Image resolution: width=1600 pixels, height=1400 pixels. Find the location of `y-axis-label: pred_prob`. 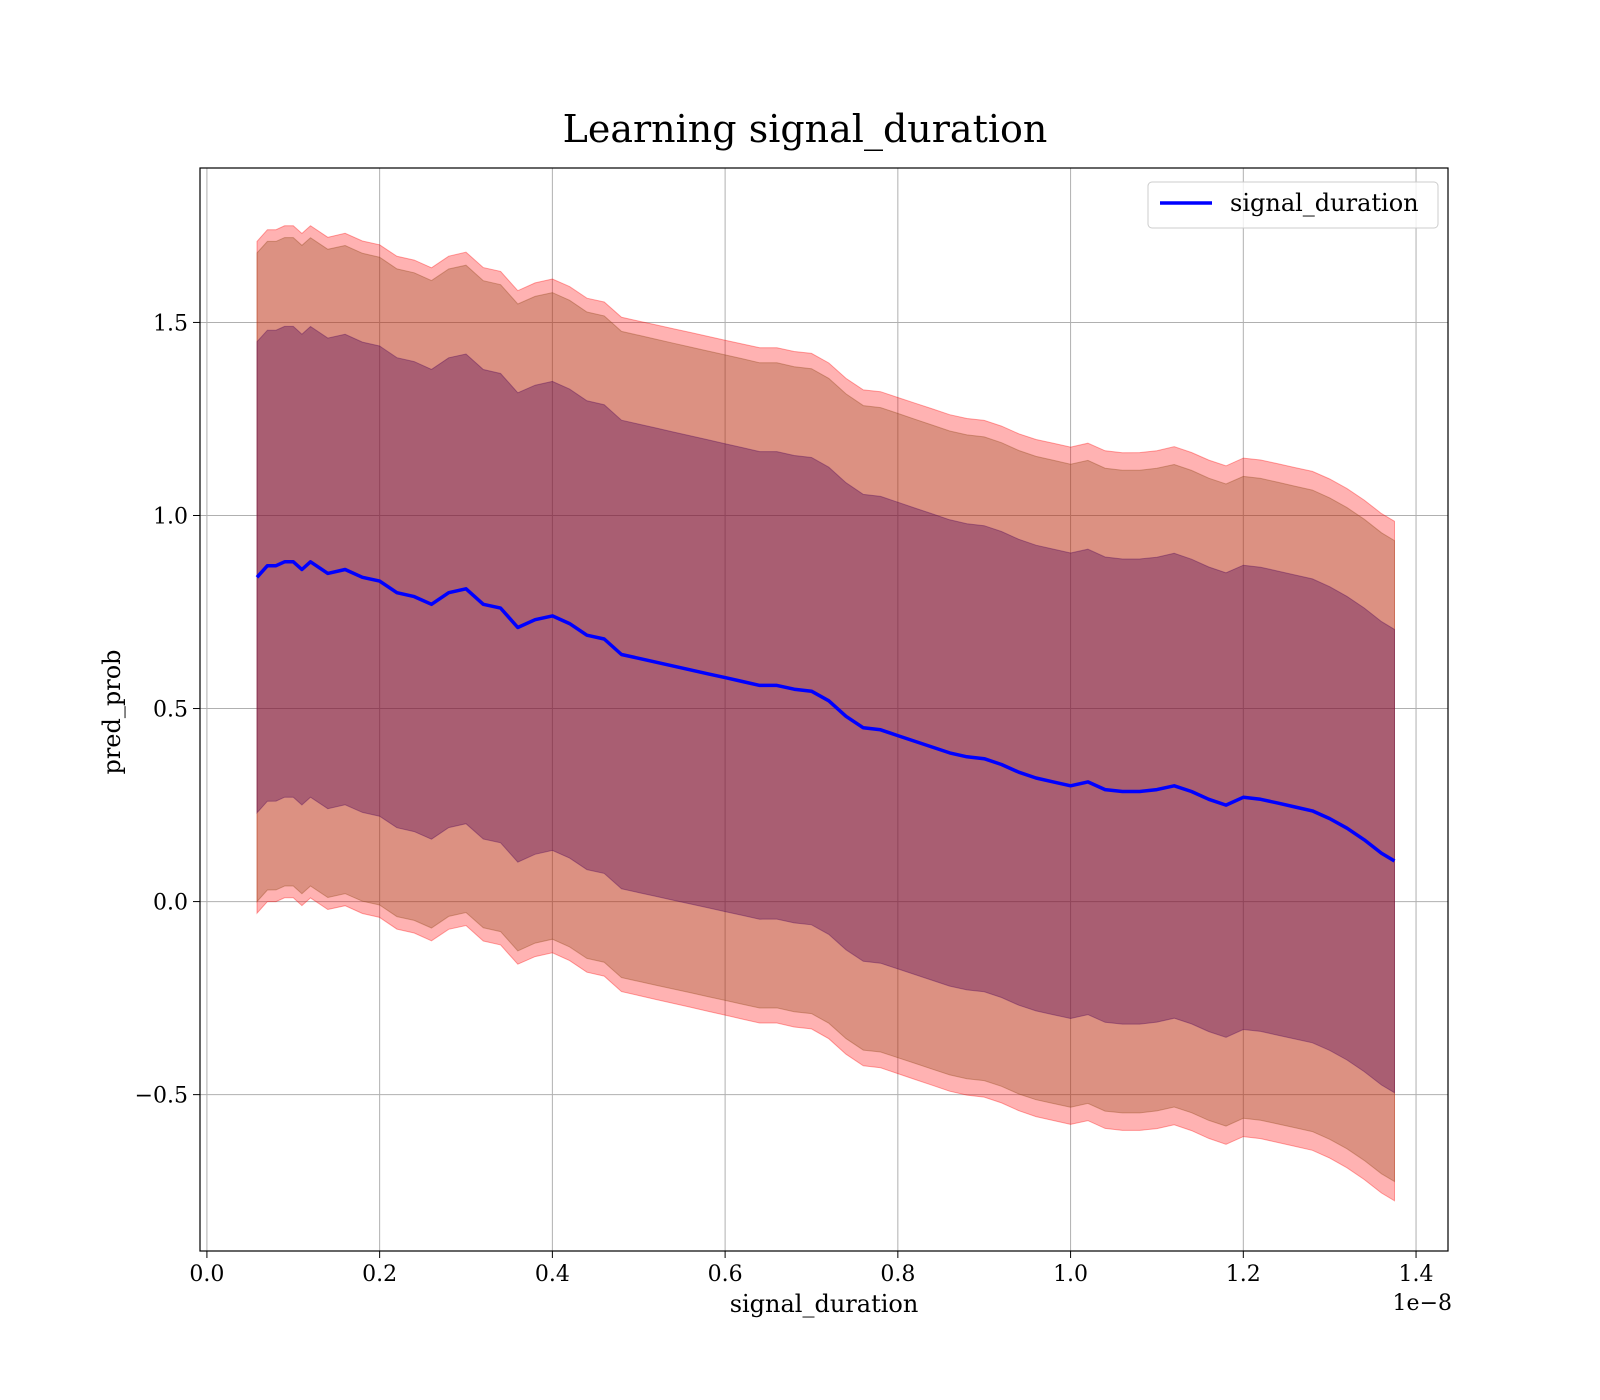

y-axis-label: pred_prob is located at coordinates (112, 711).